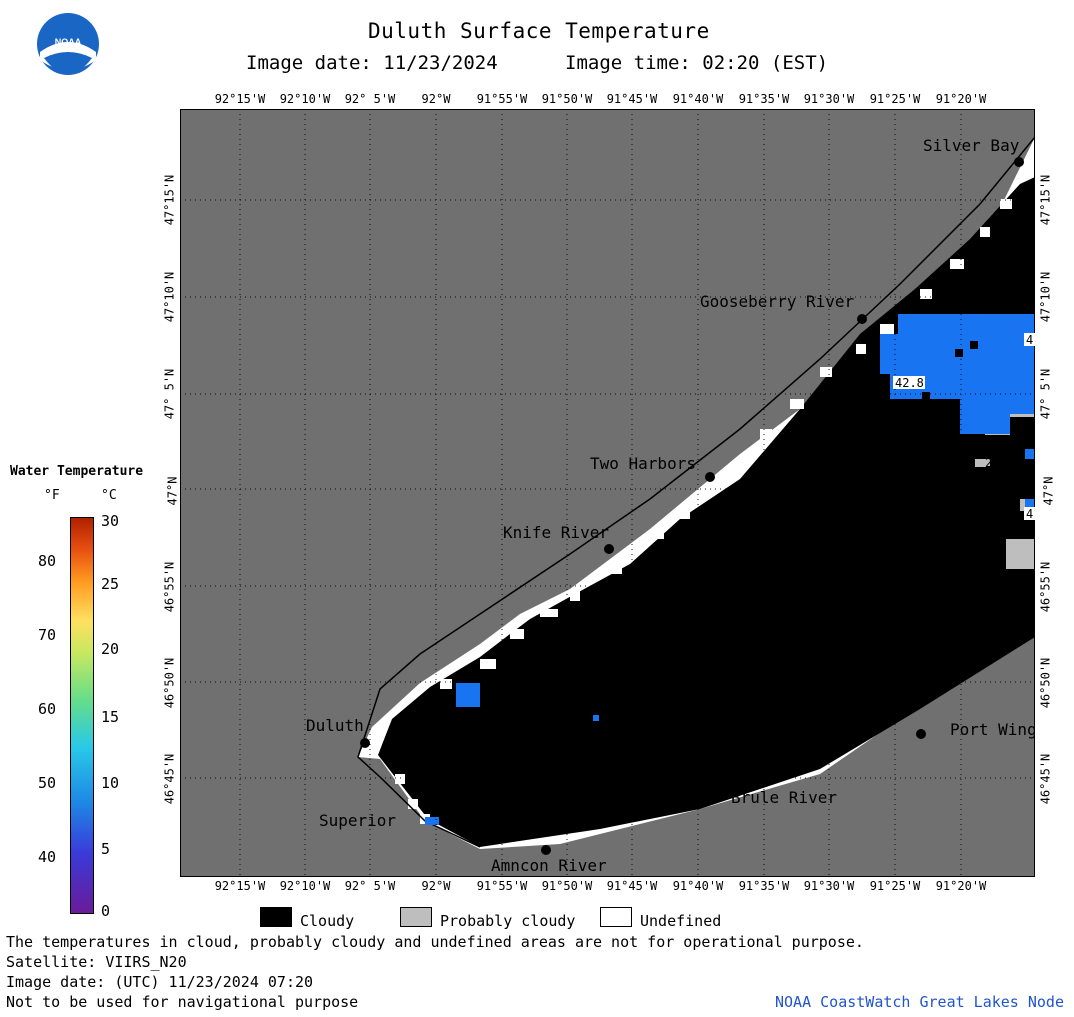 The height and width of the screenshot is (1017, 1074). What do you see at coordinates (110, 649) in the screenshot?
I see `scale-tick-c: 20` at bounding box center [110, 649].